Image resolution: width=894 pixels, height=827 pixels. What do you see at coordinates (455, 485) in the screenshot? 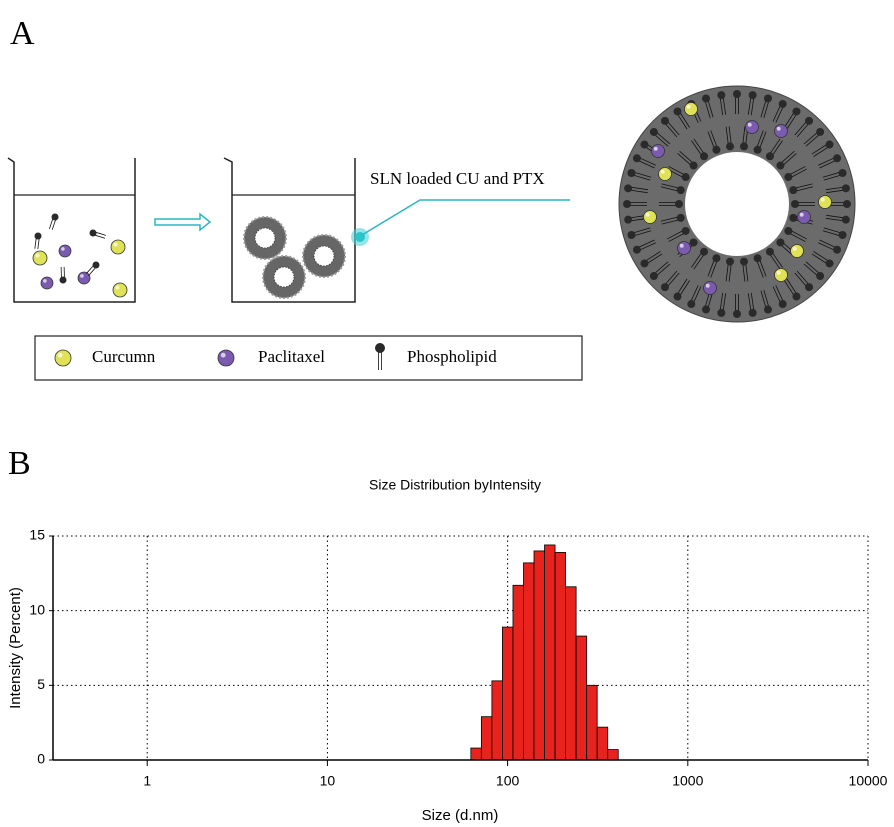
I see `chart-title: Size Distribution byIntensity` at bounding box center [455, 485].